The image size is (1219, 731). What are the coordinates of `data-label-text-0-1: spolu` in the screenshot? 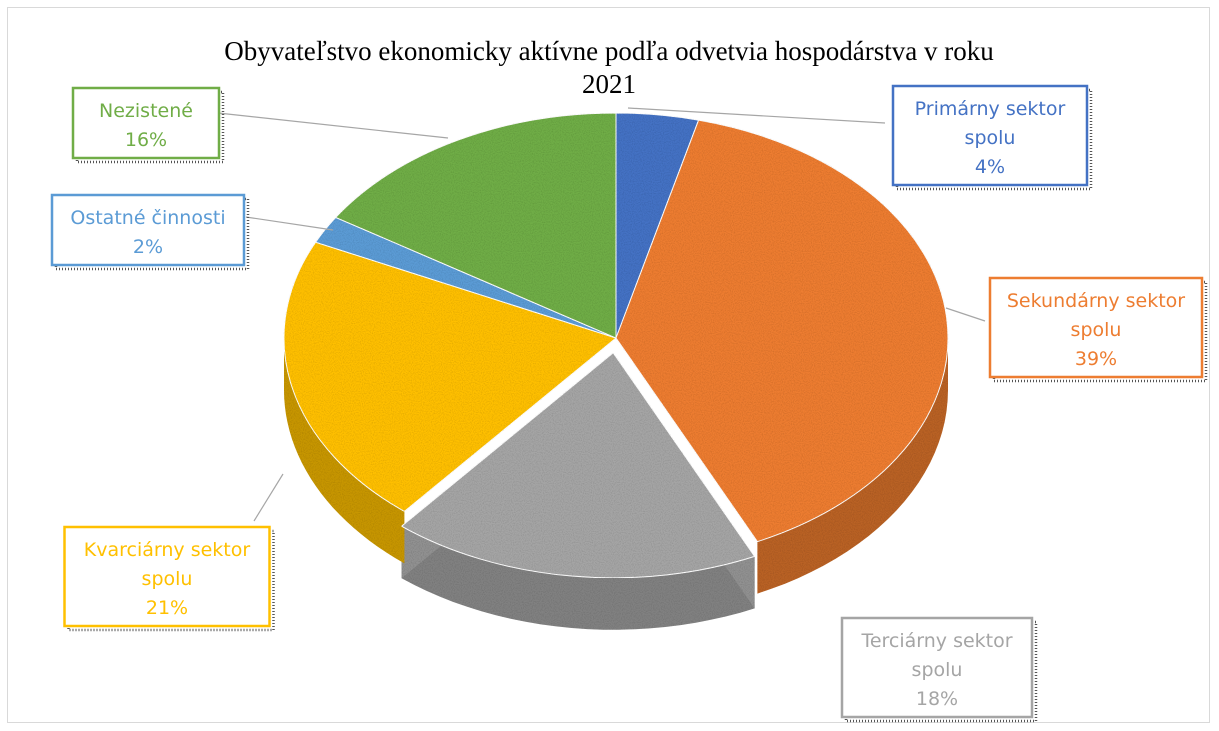 It's located at (990, 138).